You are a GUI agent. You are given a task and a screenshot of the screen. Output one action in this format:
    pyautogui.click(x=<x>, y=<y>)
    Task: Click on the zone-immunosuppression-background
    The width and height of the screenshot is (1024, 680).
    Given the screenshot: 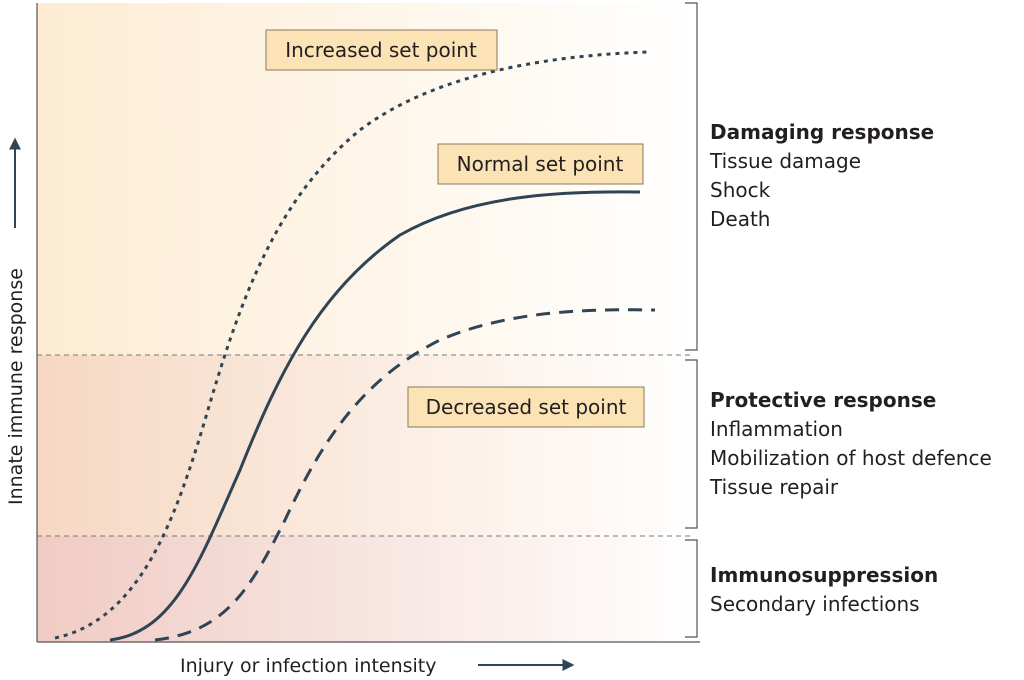 What is the action you would take?
    pyautogui.click(x=368, y=589)
    